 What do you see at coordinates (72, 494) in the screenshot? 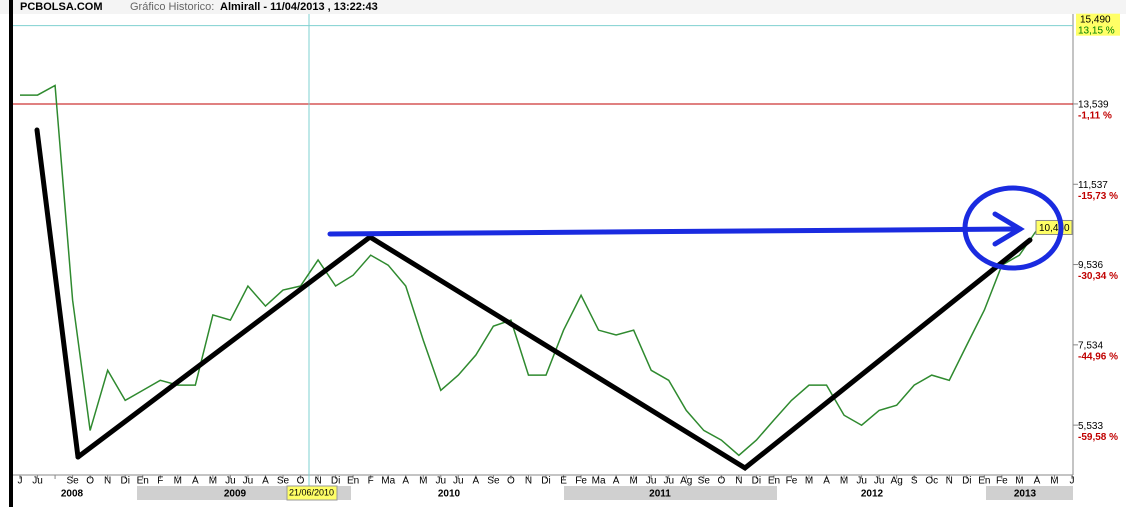
I see `year-label: 2008` at bounding box center [72, 494].